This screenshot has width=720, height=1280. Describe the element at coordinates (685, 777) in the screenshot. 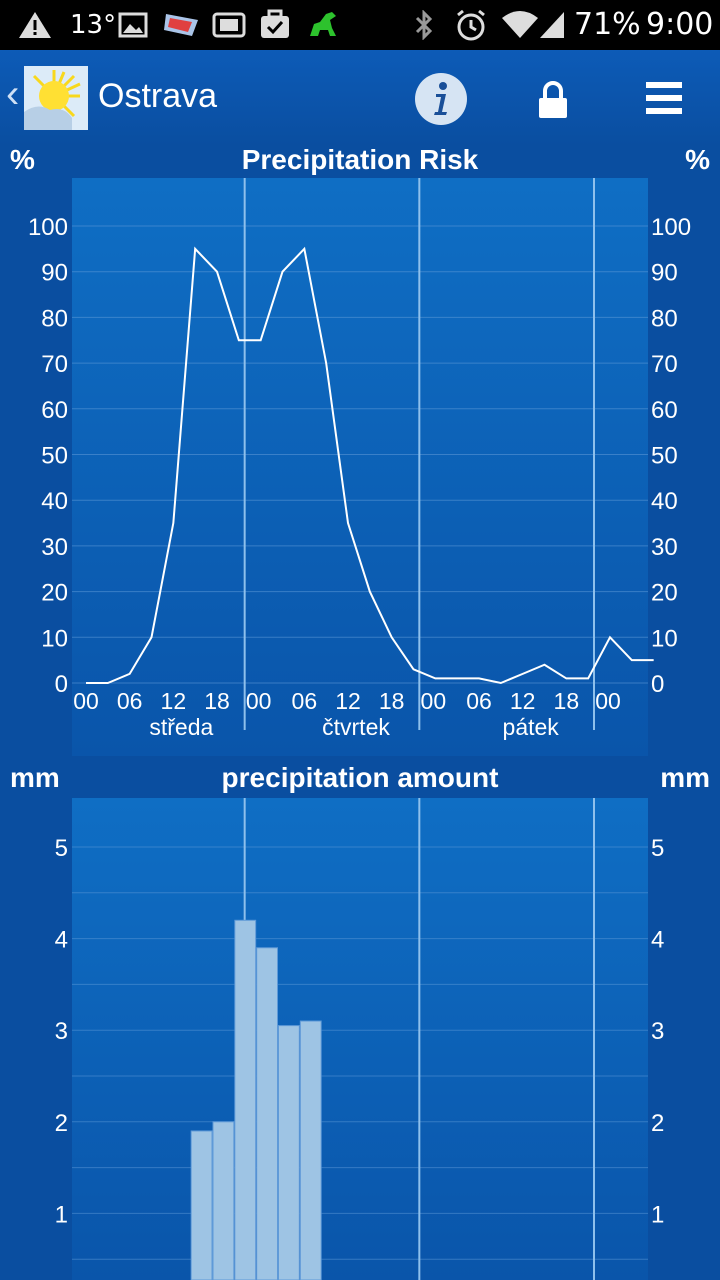

I see `amount-unit-right: mm` at that location.